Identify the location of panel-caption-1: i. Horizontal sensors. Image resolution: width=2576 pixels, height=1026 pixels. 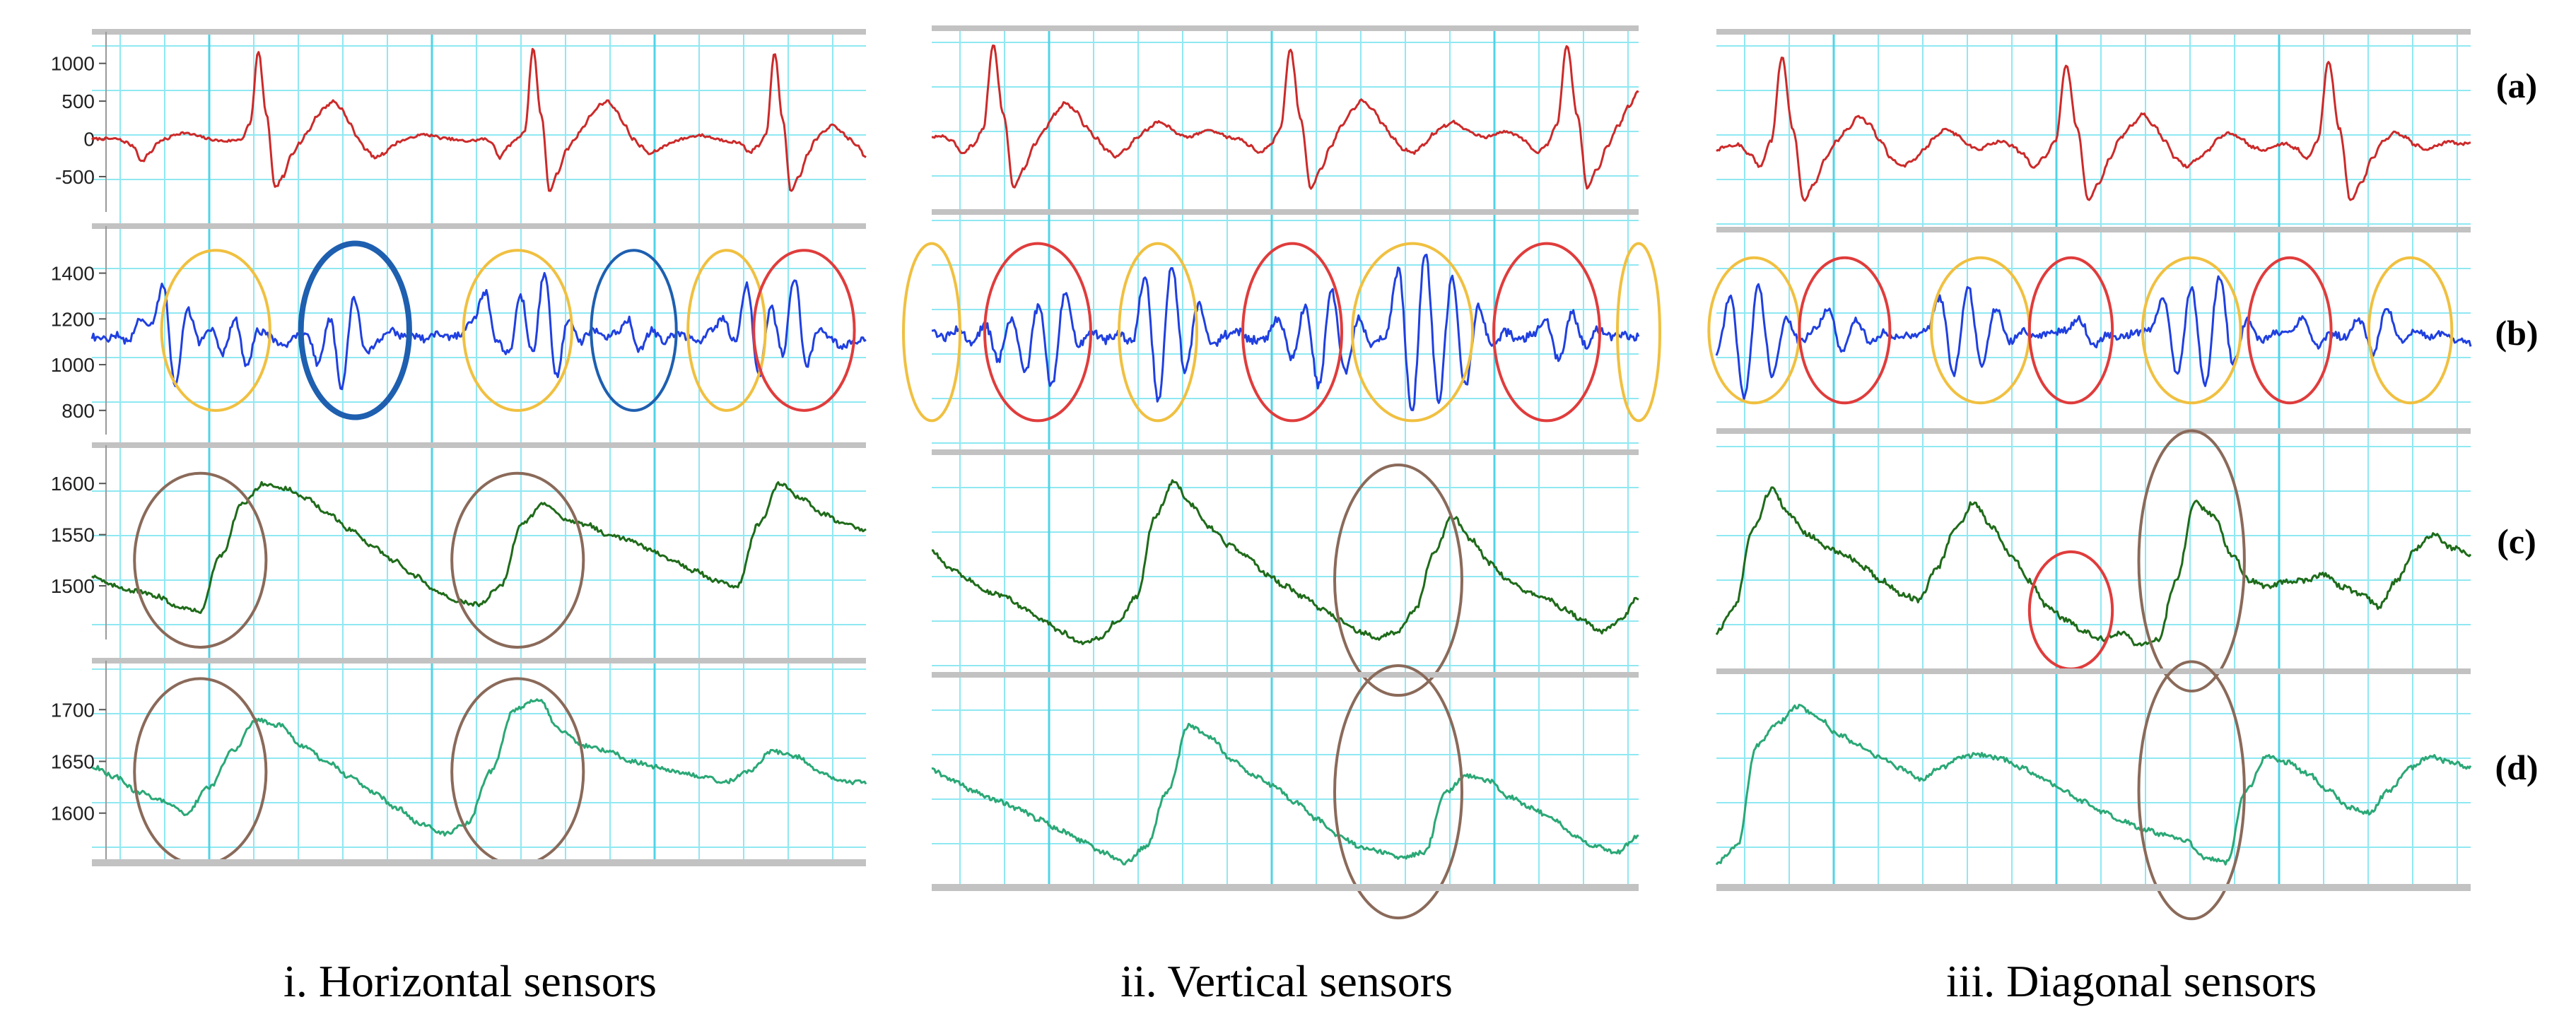
(470, 981).